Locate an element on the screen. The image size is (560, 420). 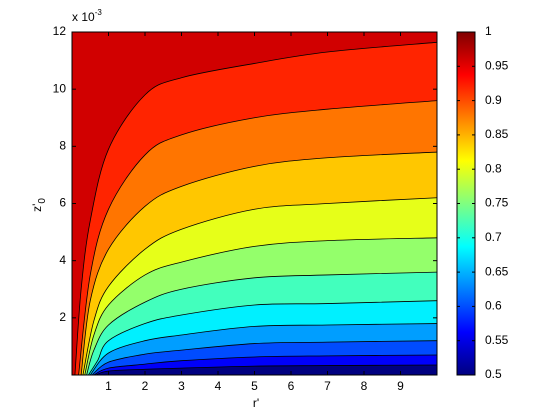
colorbar-tick-label: 0.6 is located at coordinates (493, 306).